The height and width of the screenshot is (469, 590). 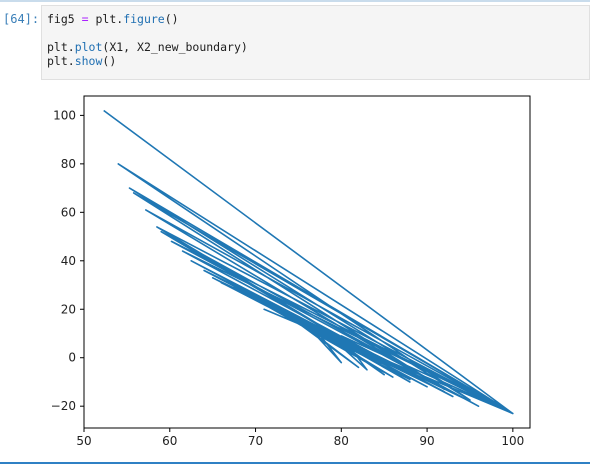 What do you see at coordinates (64, 19) in the screenshot?
I see `code-token: fig5` at bounding box center [64, 19].